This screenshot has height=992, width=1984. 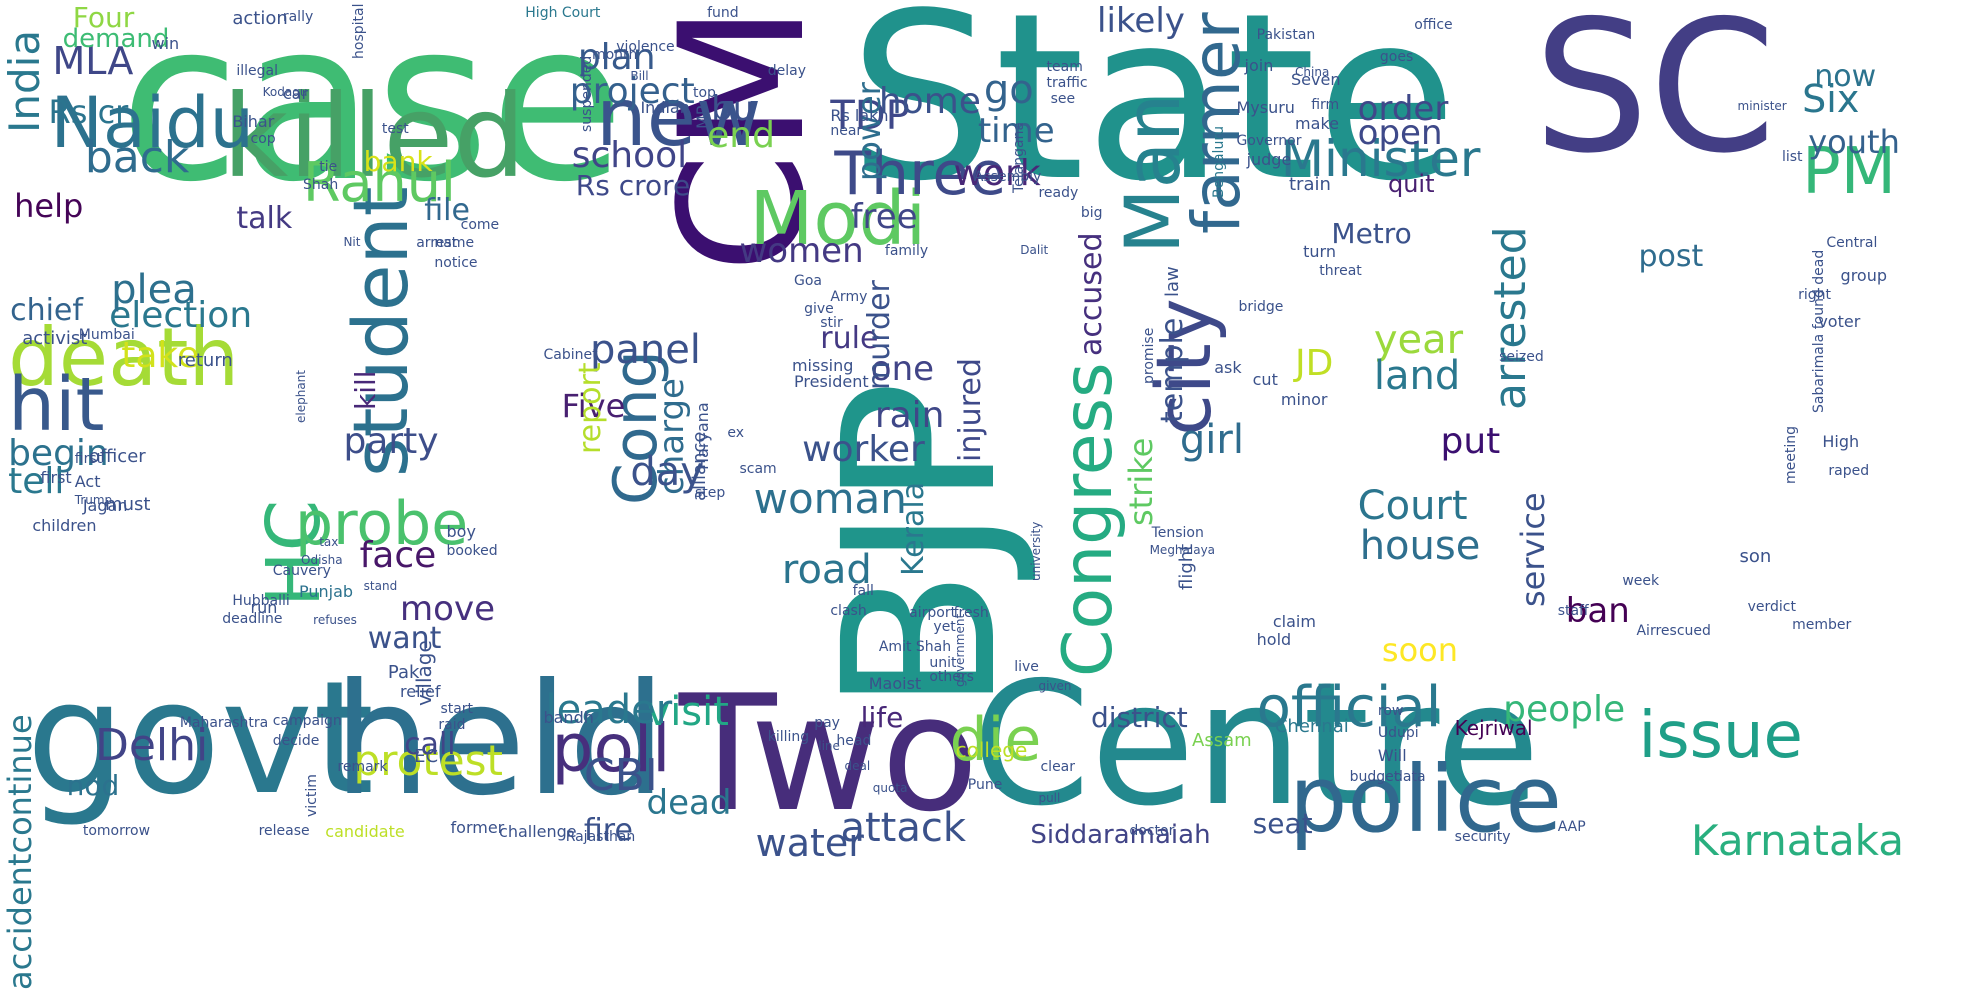 What do you see at coordinates (160, 355) in the screenshot?
I see `word-take: take` at bounding box center [160, 355].